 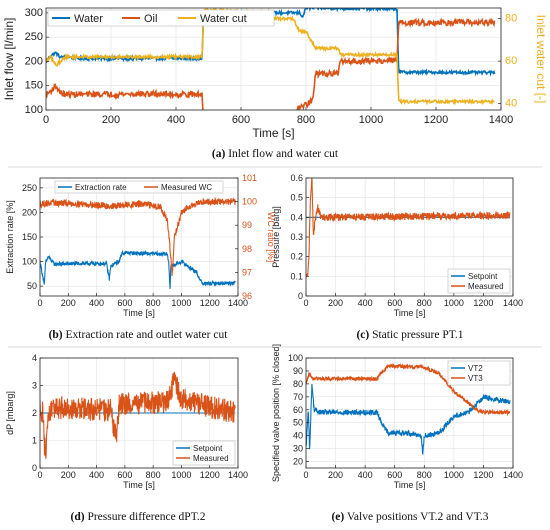 I want to click on y-tick-label: 30, so click(x=298, y=449).